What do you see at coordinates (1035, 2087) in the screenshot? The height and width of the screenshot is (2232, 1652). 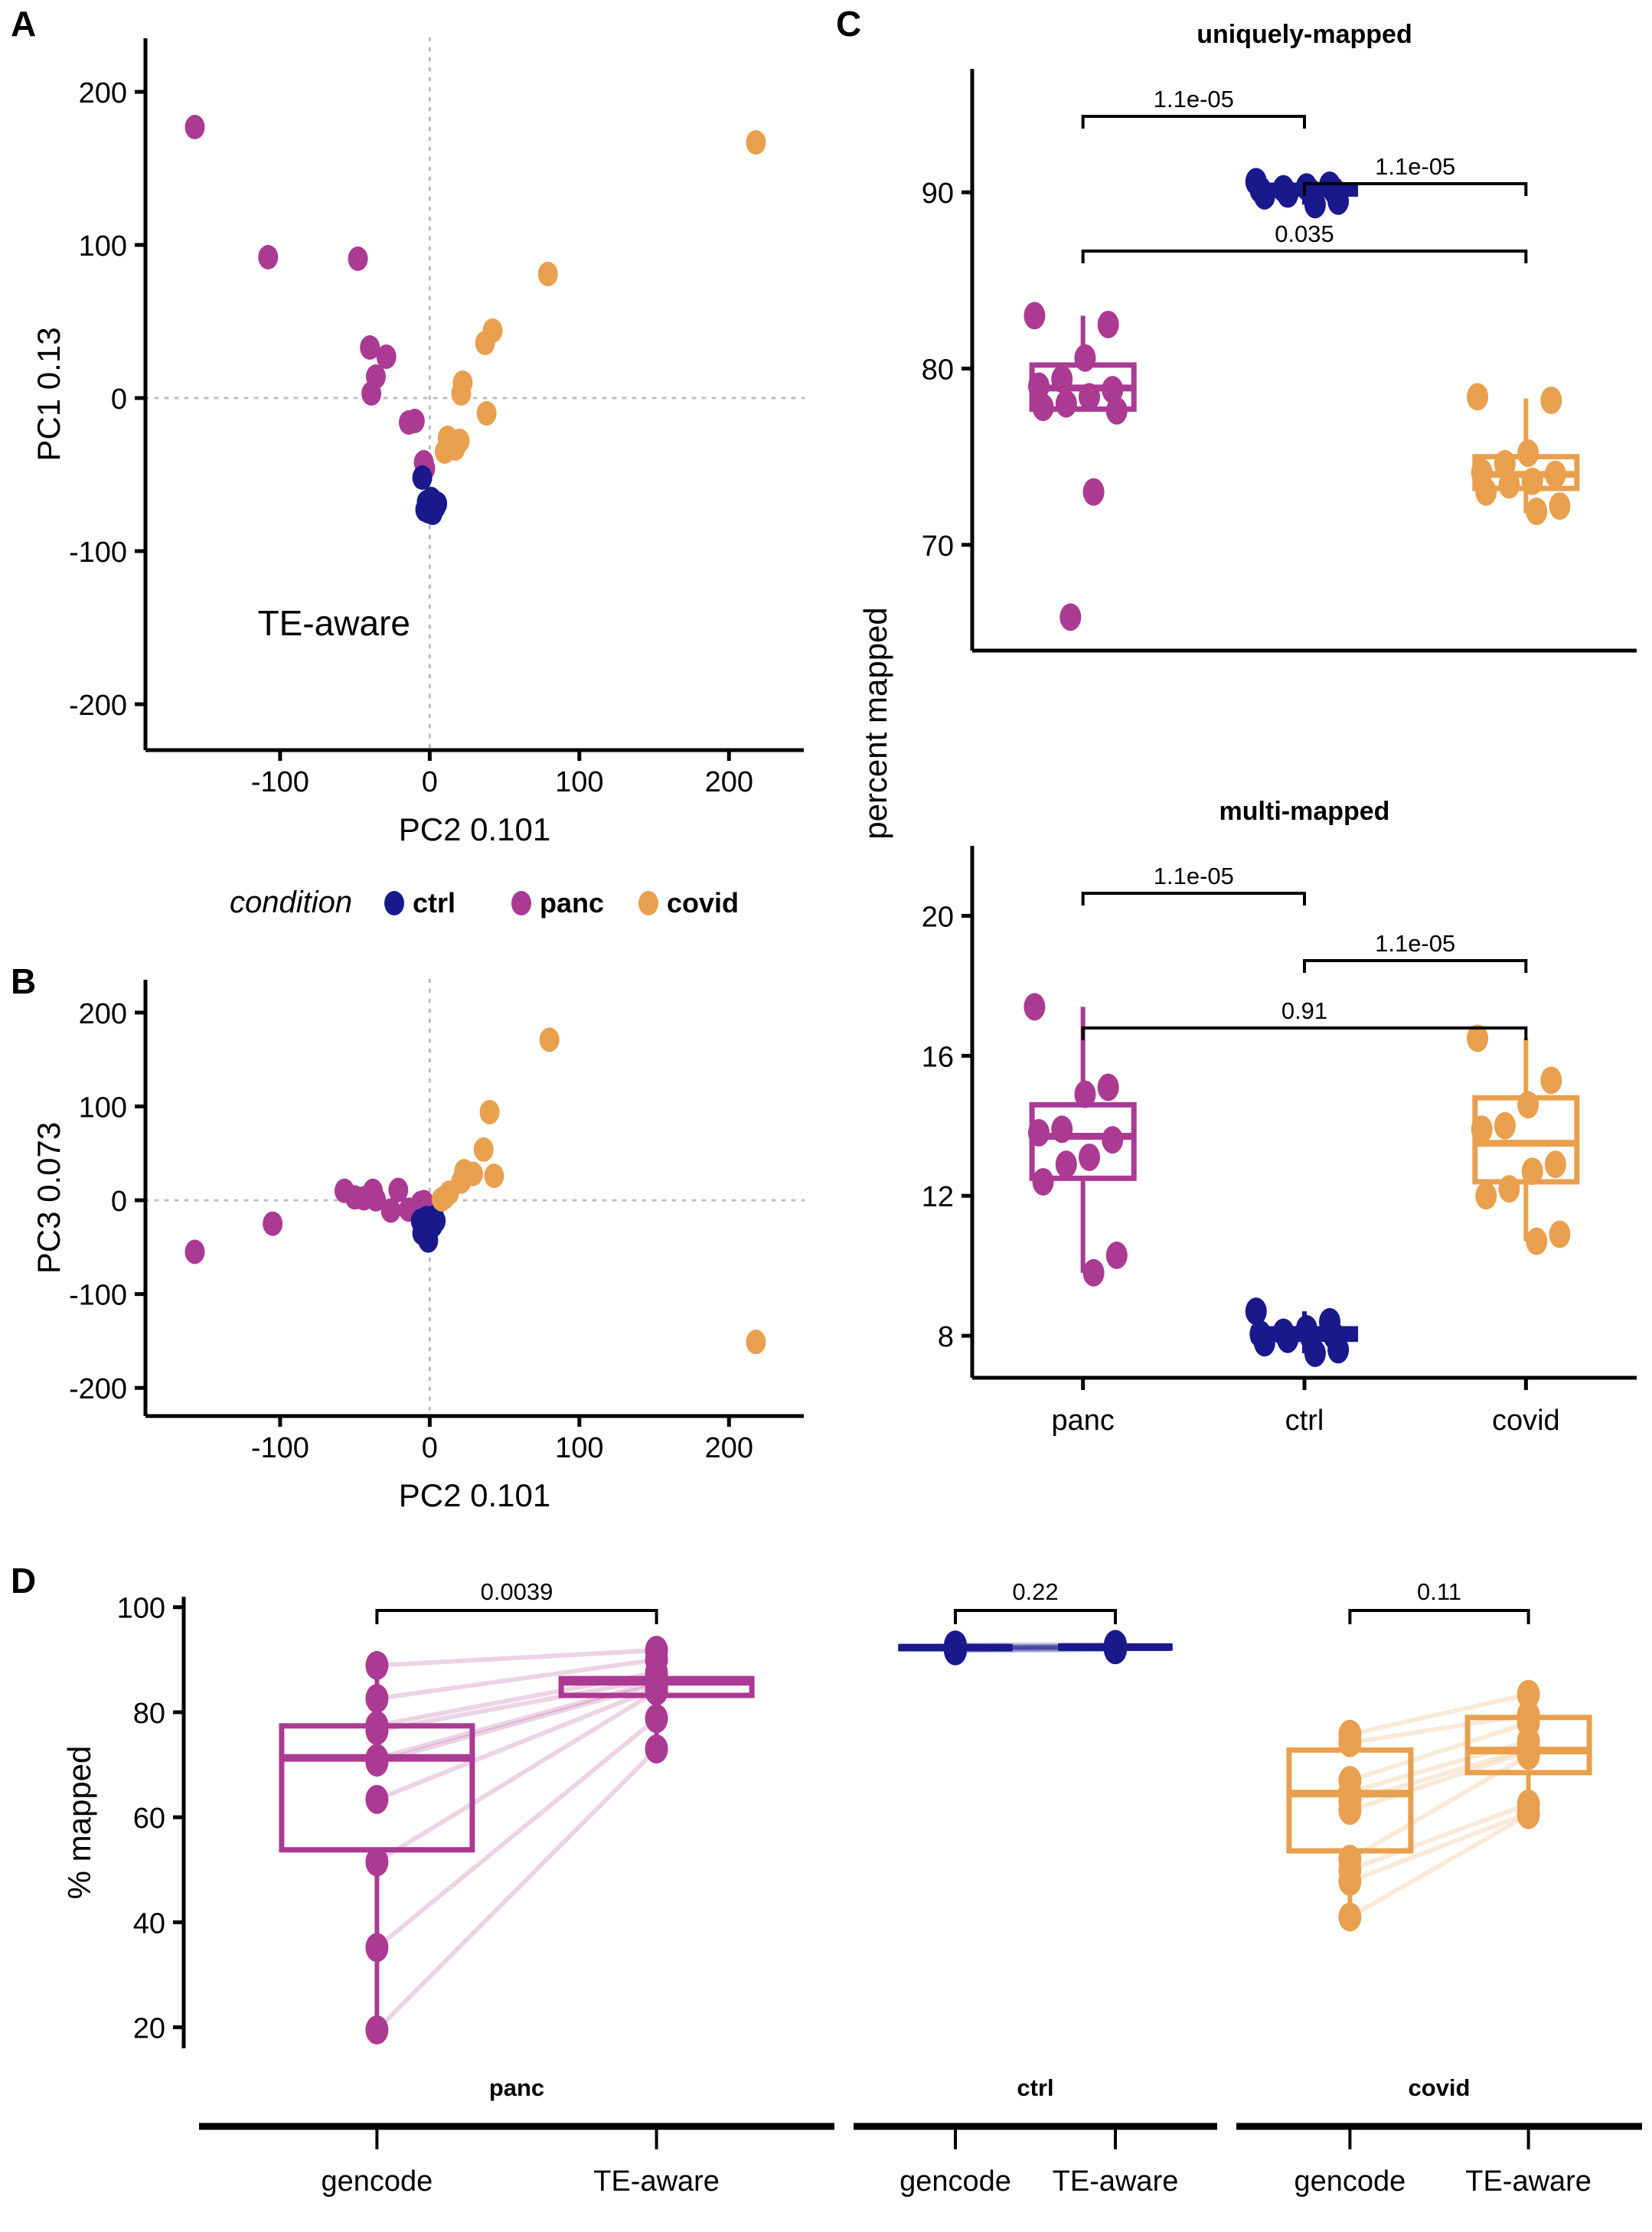 I see `strip-label-ctrl: ctrl` at bounding box center [1035, 2087].